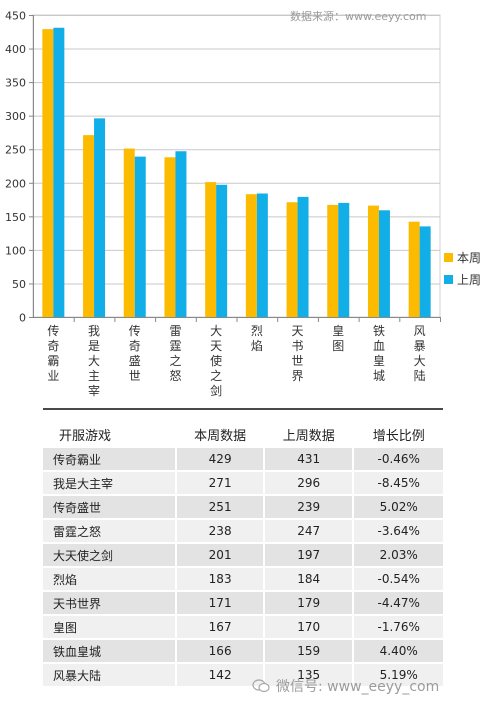  What do you see at coordinates (257, 338) in the screenshot?
I see `x-tick-label: 烈焰` at bounding box center [257, 338].